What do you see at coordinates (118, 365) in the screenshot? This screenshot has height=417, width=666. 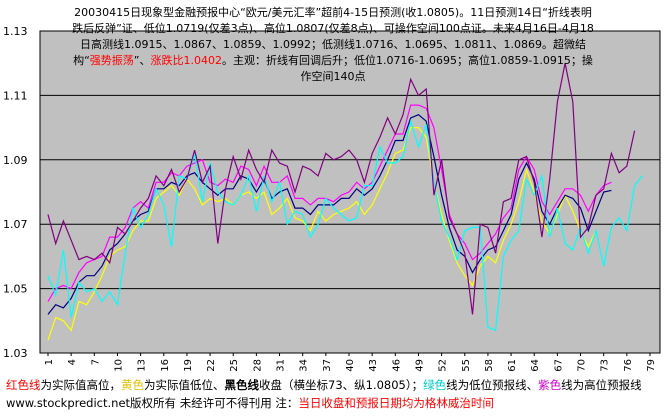 I see `x-tick-label: 10` at bounding box center [118, 365].